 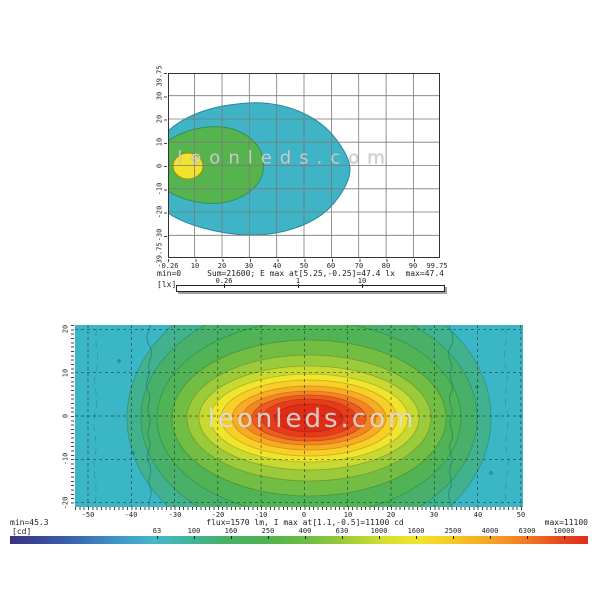 I want to click on x-tick-label: -40, so click(x=131, y=515).